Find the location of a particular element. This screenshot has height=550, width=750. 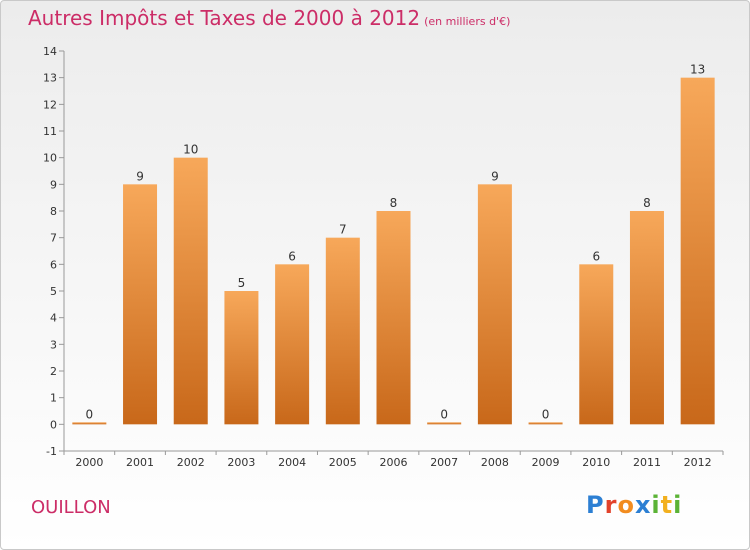

y-tick-label: 5 is located at coordinates (53, 291).